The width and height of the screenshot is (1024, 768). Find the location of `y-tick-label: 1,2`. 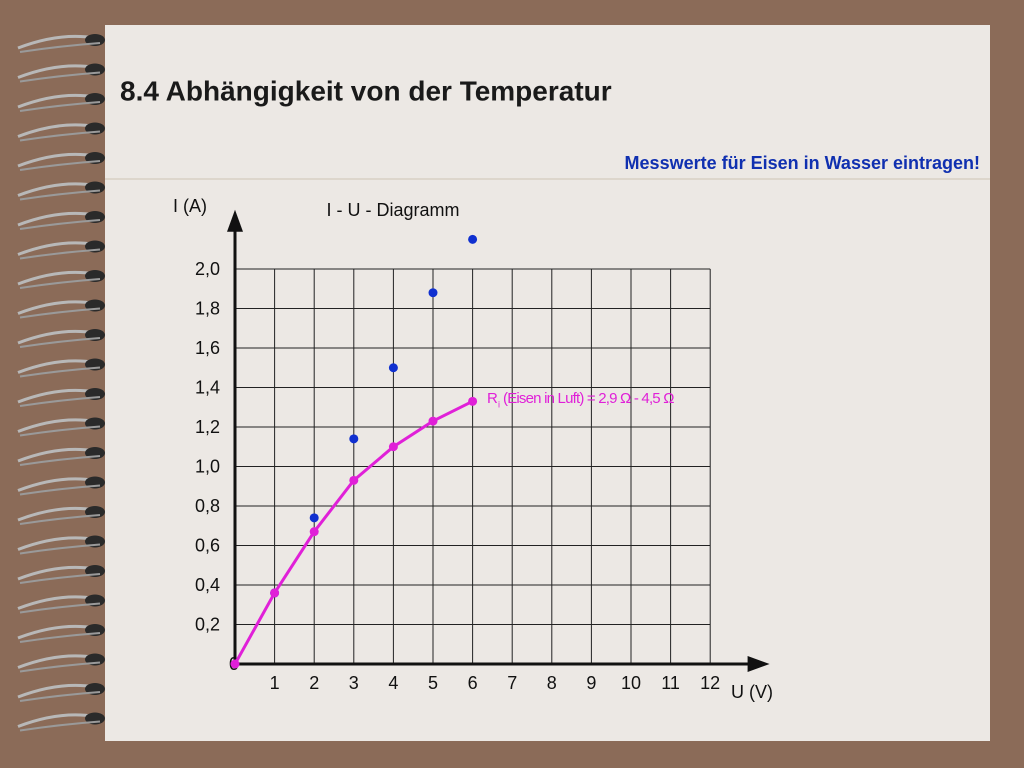

y-tick-label: 1,2 is located at coordinates (207, 427).